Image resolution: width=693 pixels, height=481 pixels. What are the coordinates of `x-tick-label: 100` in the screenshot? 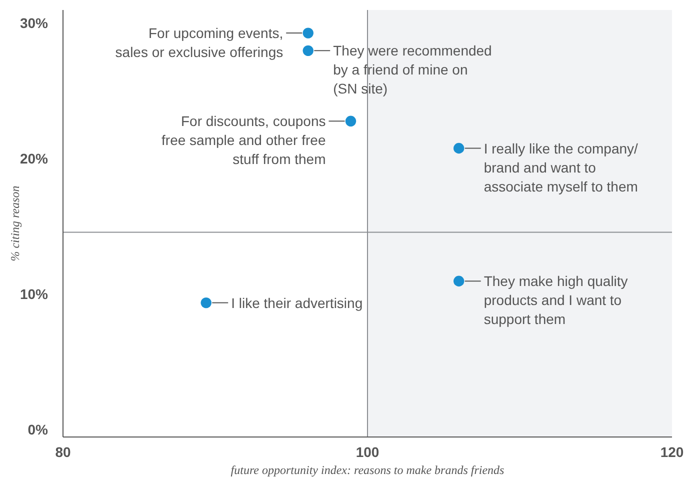 It's located at (368, 452).